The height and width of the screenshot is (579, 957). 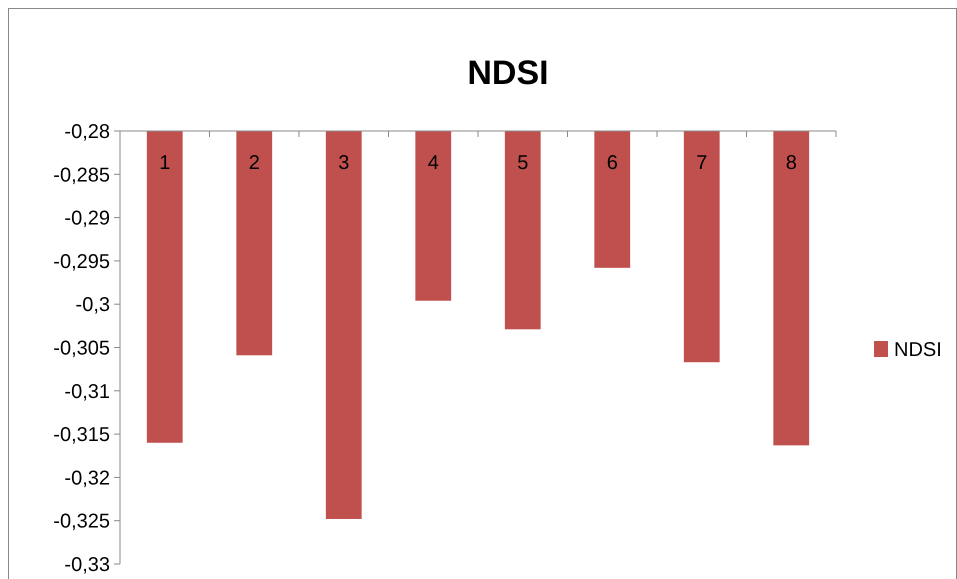 What do you see at coordinates (433, 163) in the screenshot?
I see `x-tick-label: 4` at bounding box center [433, 163].